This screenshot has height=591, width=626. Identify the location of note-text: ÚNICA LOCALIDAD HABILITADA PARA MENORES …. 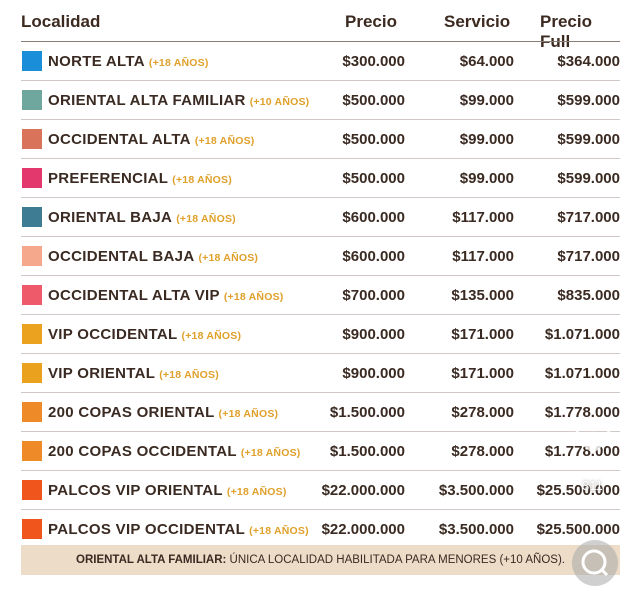
(395, 560).